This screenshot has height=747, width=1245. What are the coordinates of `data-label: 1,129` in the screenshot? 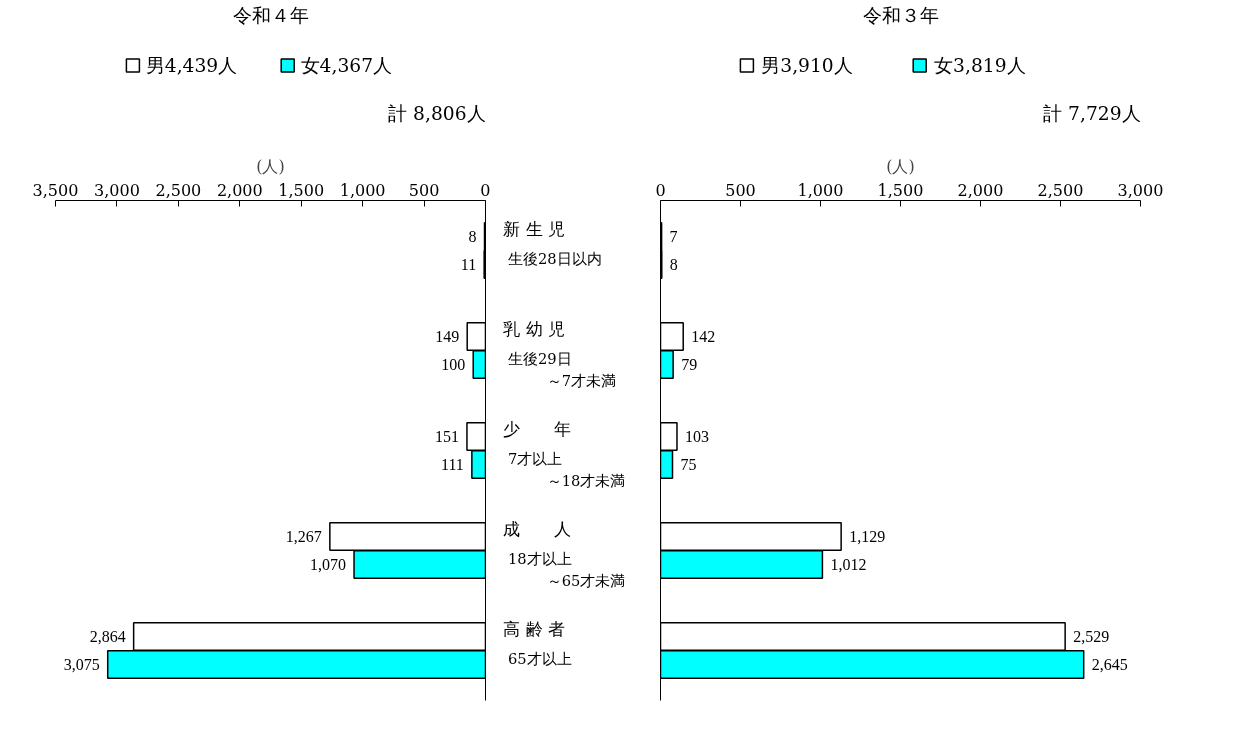 It's located at (867, 536).